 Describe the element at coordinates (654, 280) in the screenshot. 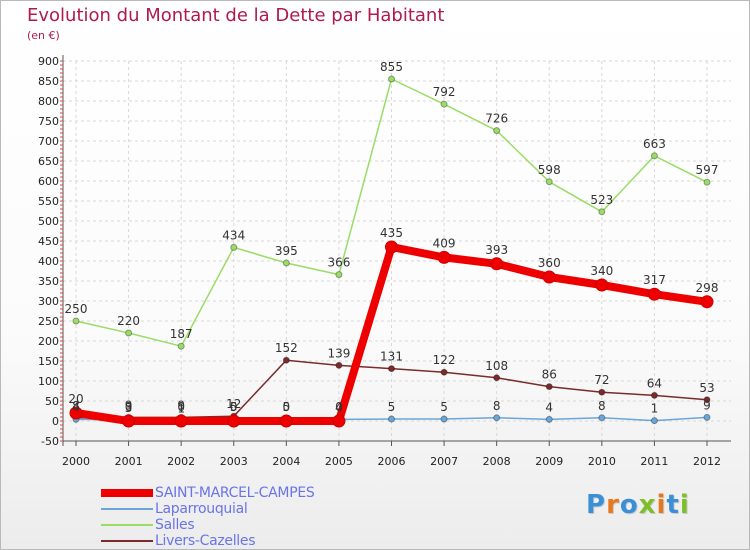

I see `data-label: 317` at that location.